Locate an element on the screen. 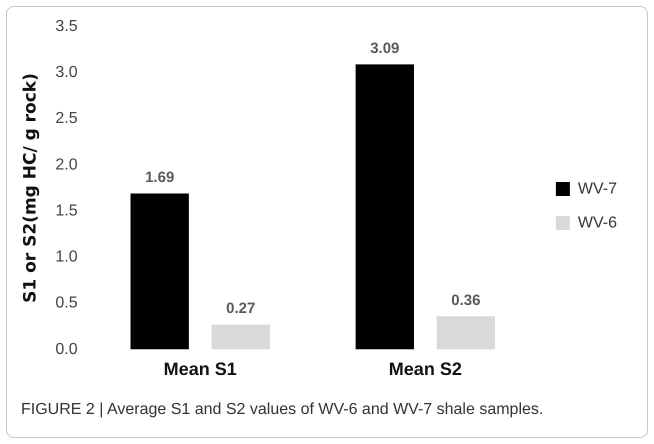 This screenshot has height=444, width=654. x-tick-label: Mean S1 is located at coordinates (200, 369).